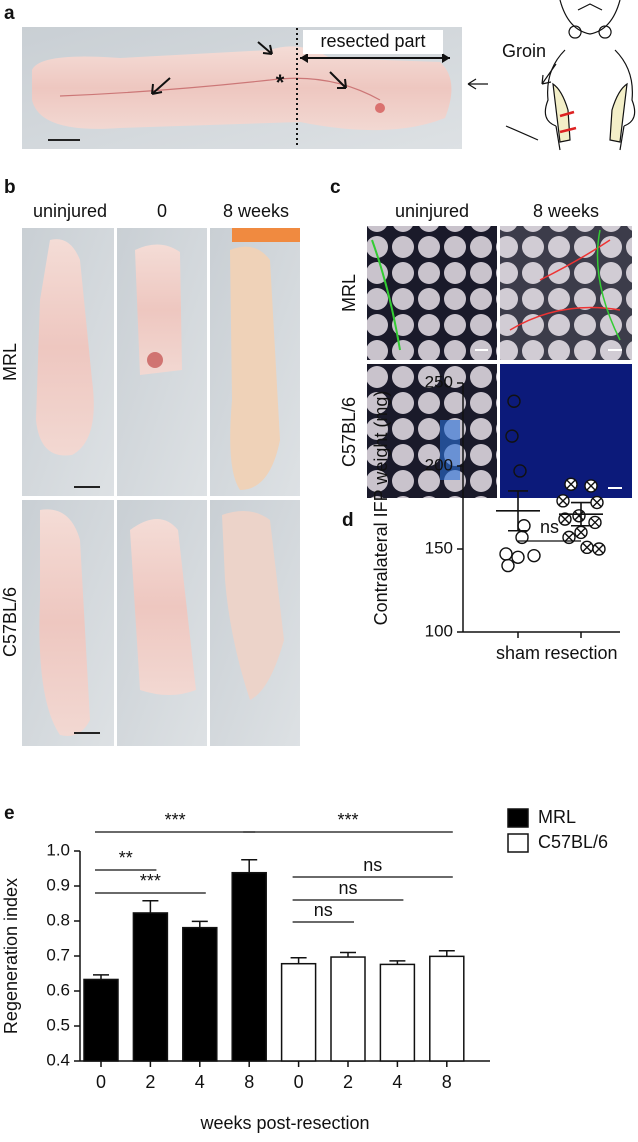 The width and height of the screenshot is (638, 1142). What do you see at coordinates (335, 187) in the screenshot?
I see `panel-letter: c` at bounding box center [335, 187].